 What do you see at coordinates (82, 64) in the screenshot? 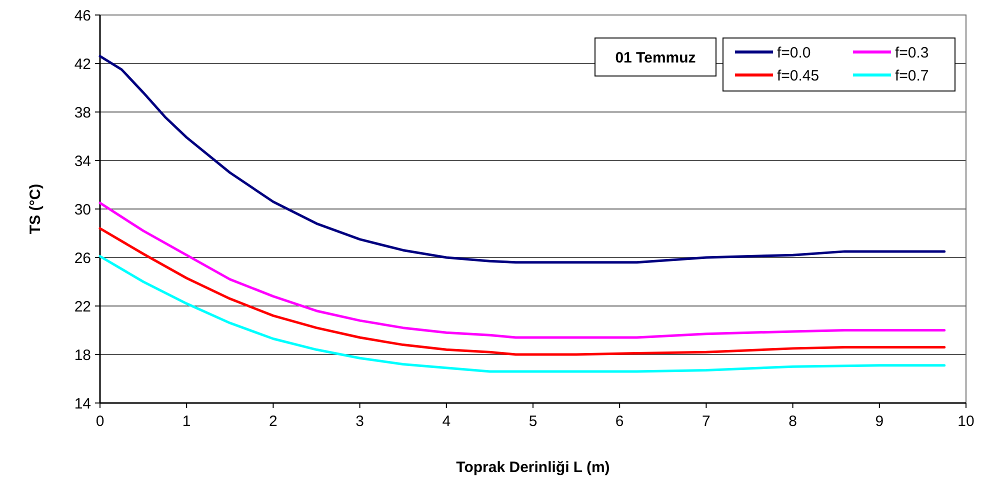
I see `y-tick-label: 42` at bounding box center [82, 64].